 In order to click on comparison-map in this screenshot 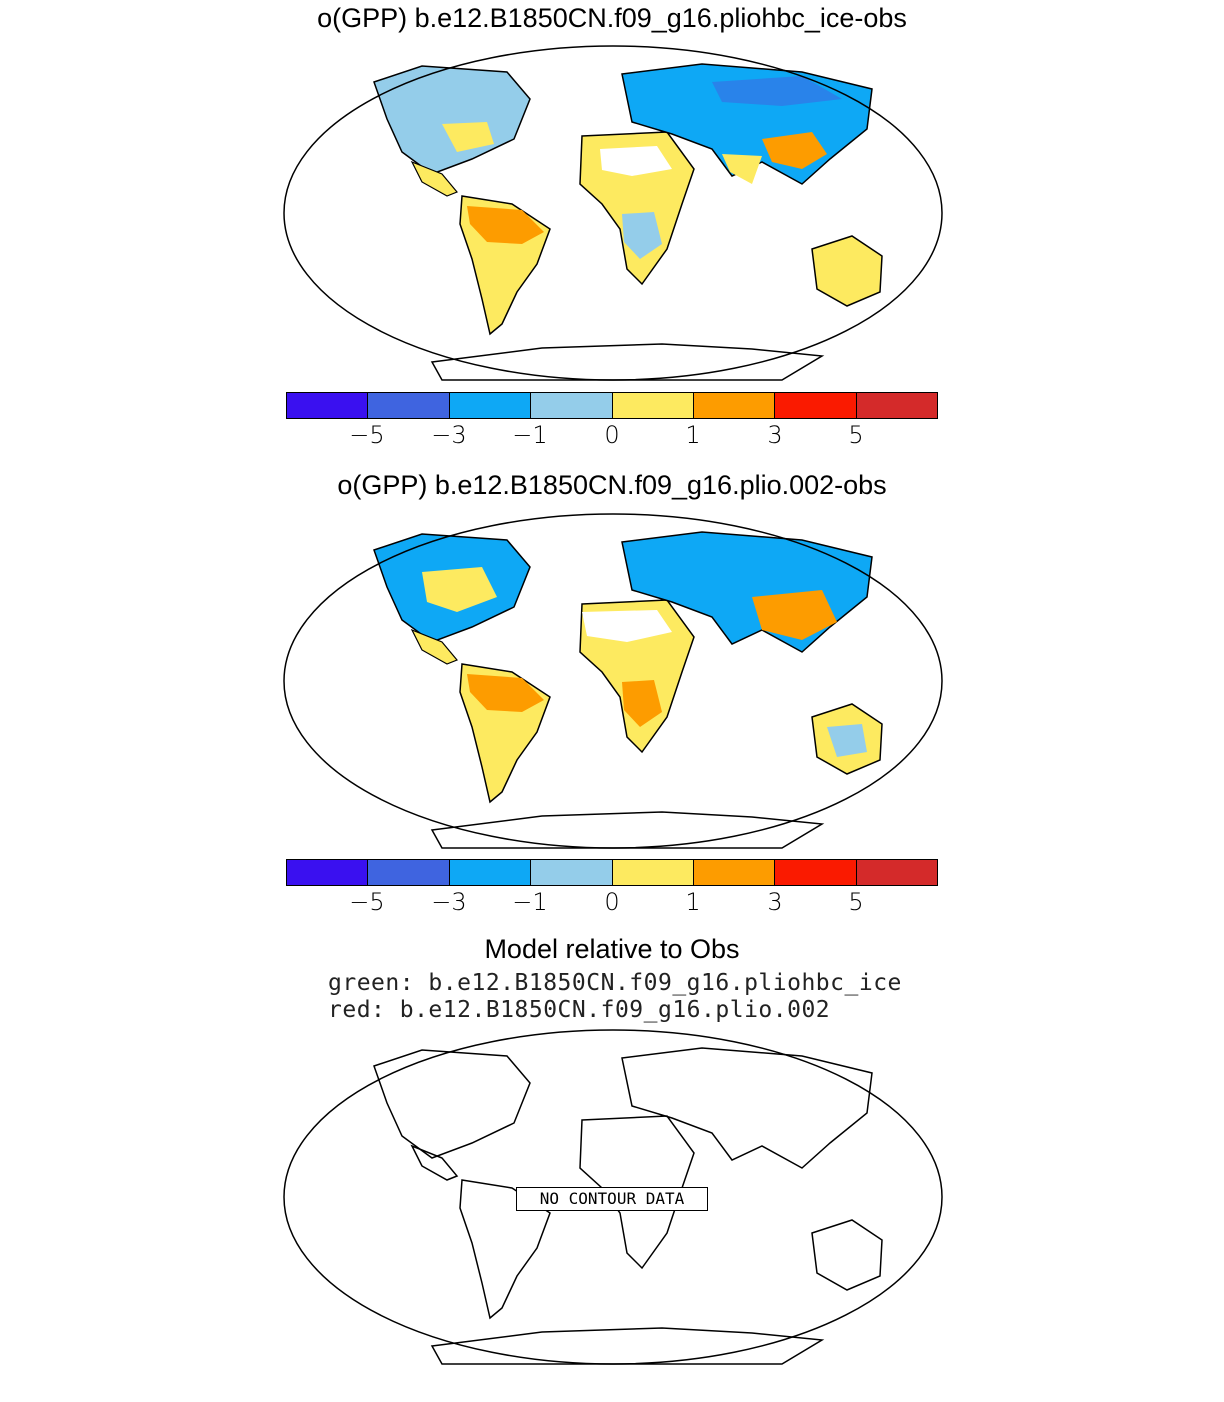, I will do `click(613, 1197)`.